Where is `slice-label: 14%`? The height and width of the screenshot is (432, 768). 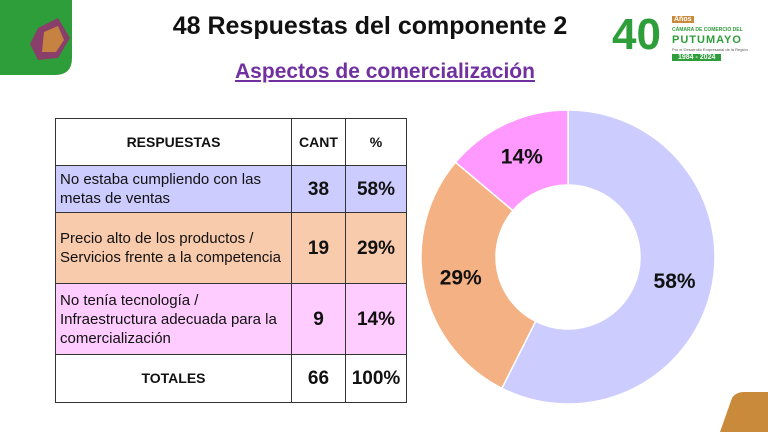
slice-label: 14% is located at coordinates (522, 156).